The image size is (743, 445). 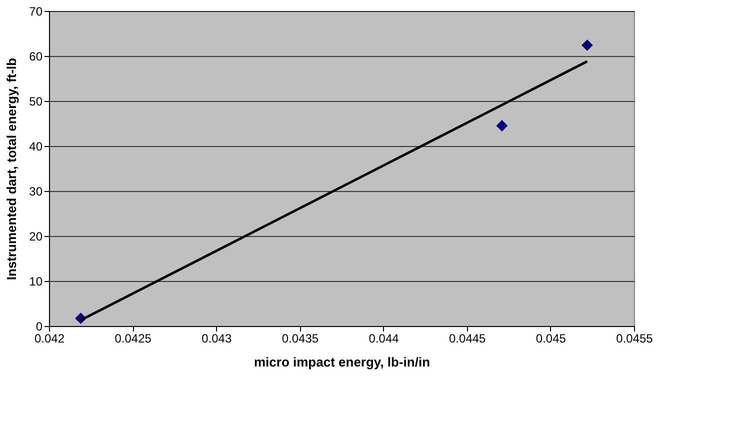 What do you see at coordinates (133, 339) in the screenshot?
I see `x-tick-label: 0.0425` at bounding box center [133, 339].